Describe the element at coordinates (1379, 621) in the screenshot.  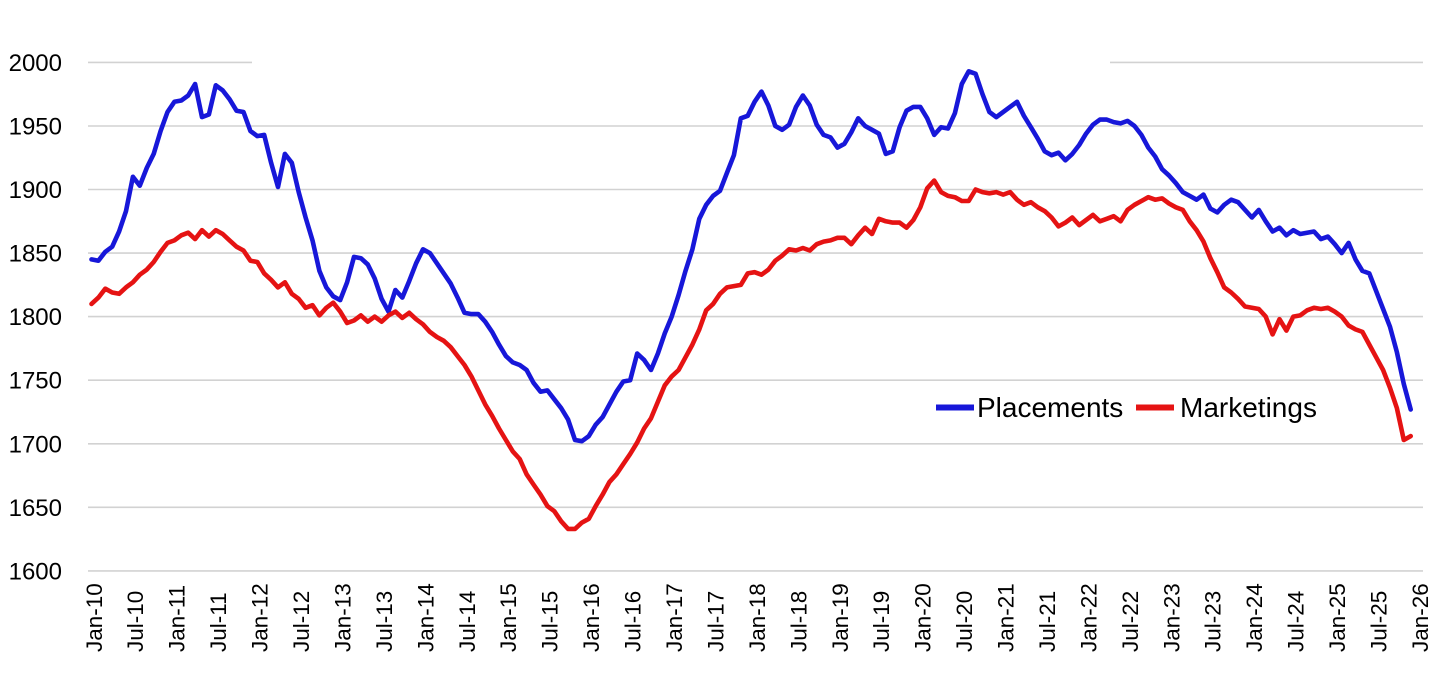
I see `svg-text: Jul-25` at that location.